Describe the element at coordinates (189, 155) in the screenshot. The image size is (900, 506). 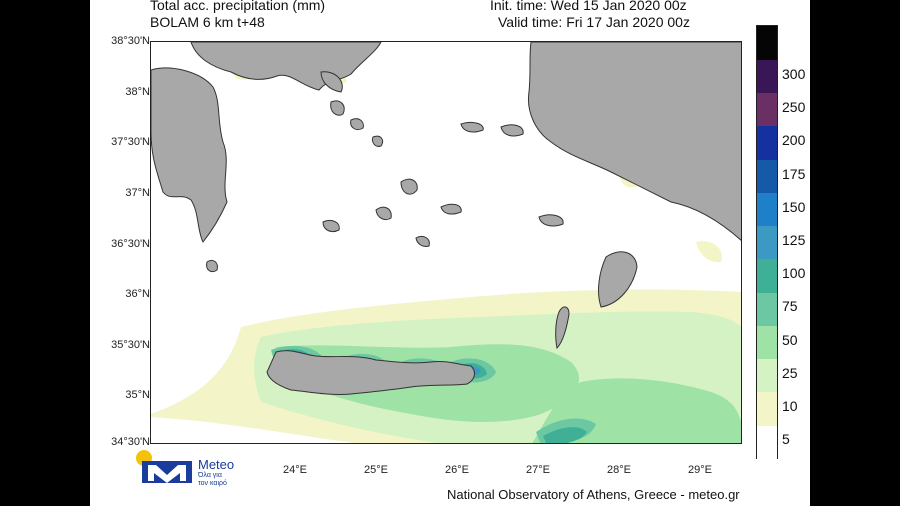
I see `land-peloponnese` at that location.